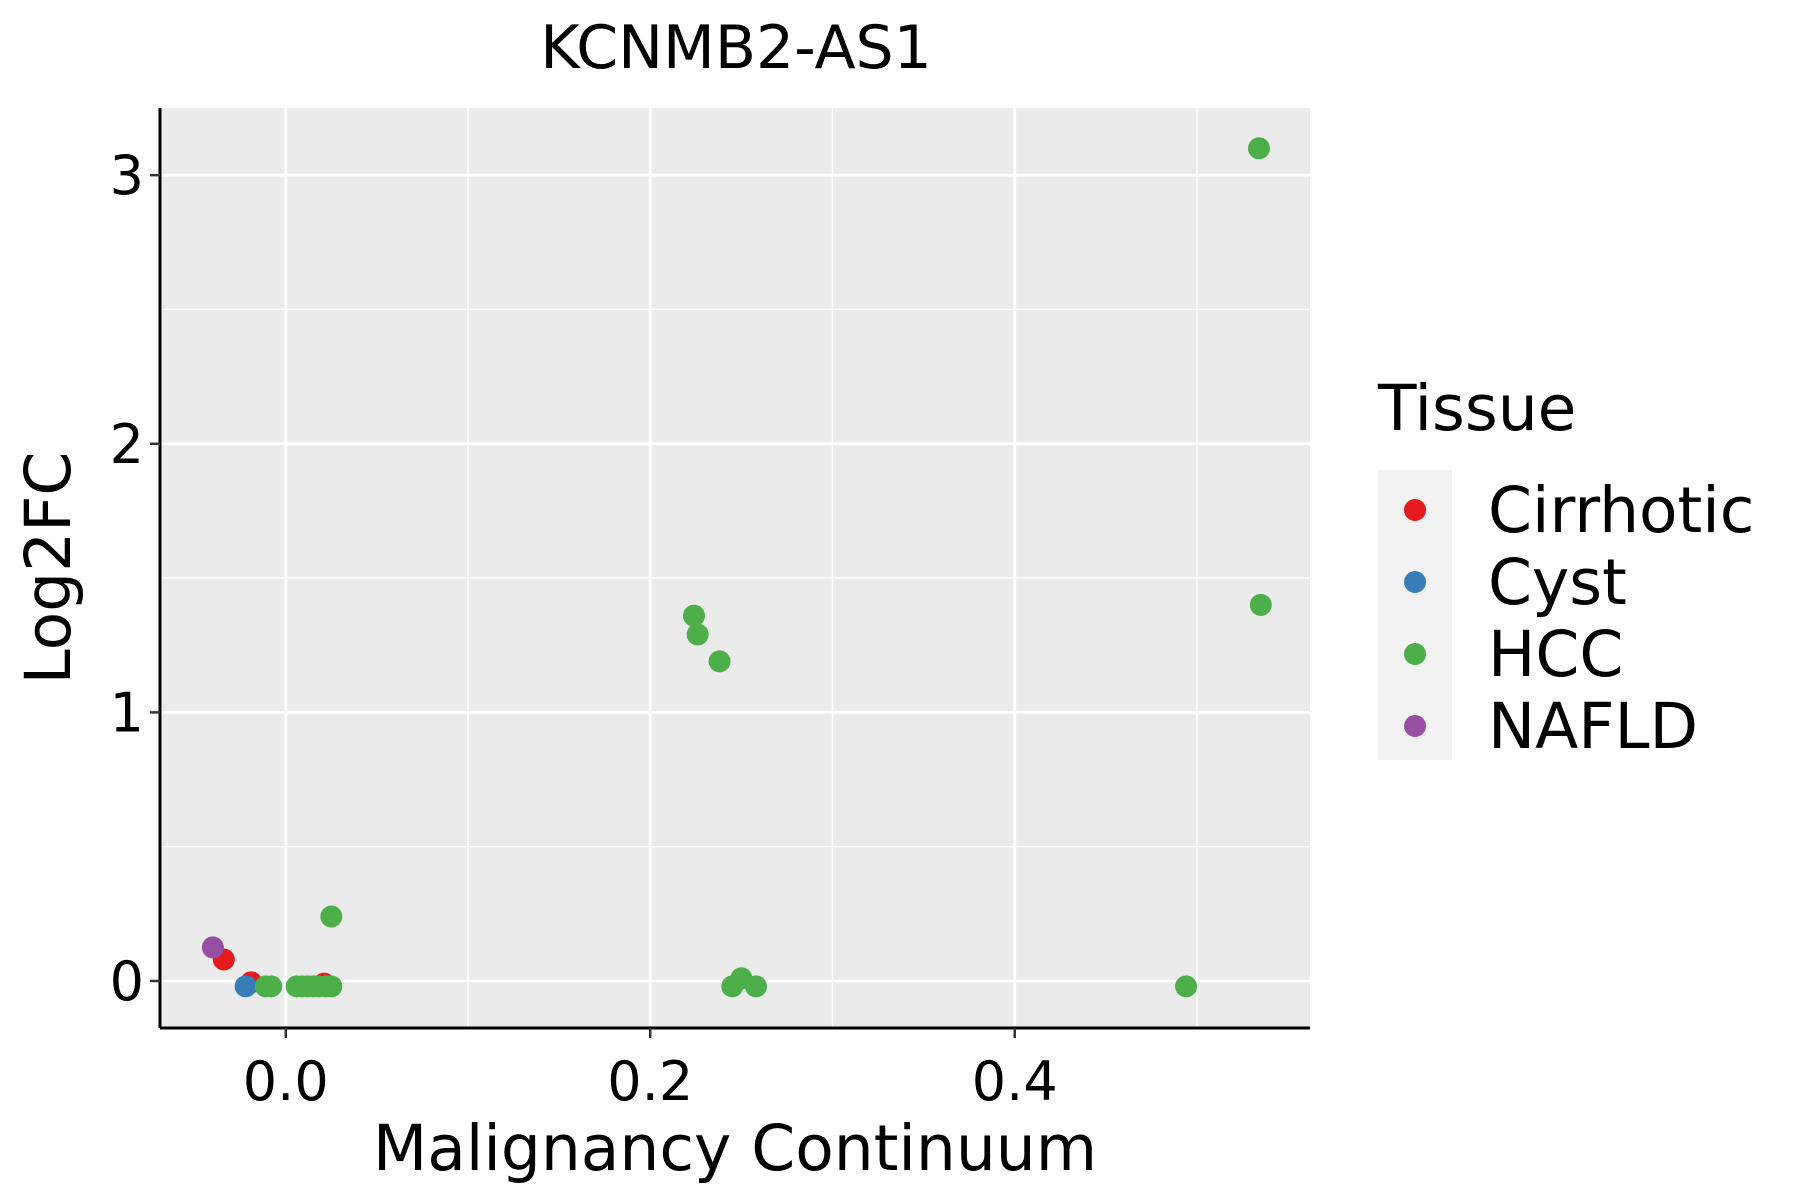 Image resolution: width=1800 pixels, height=1200 pixels. Describe the element at coordinates (48, 568) in the screenshot. I see `y-axis-title: Log2FC` at that location.